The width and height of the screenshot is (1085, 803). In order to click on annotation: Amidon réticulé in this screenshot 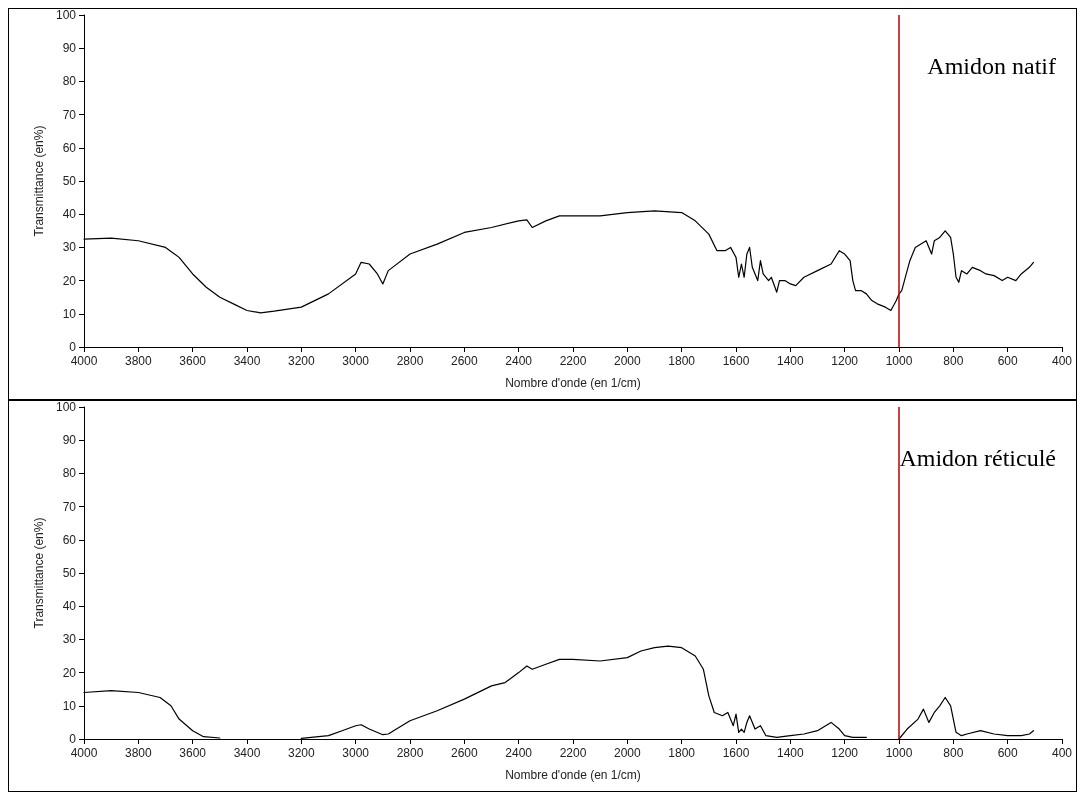, I will do `click(977, 458)`.